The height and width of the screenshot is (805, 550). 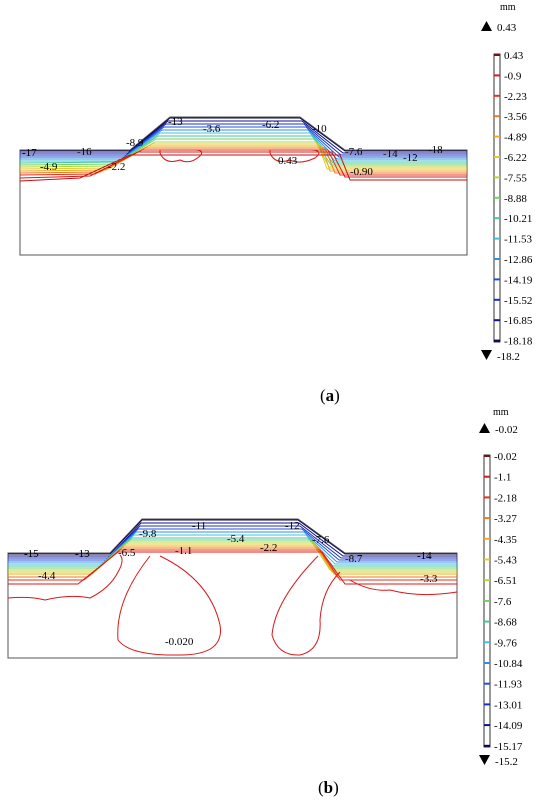 I want to click on contour-label: -0.90, so click(x=361, y=172).